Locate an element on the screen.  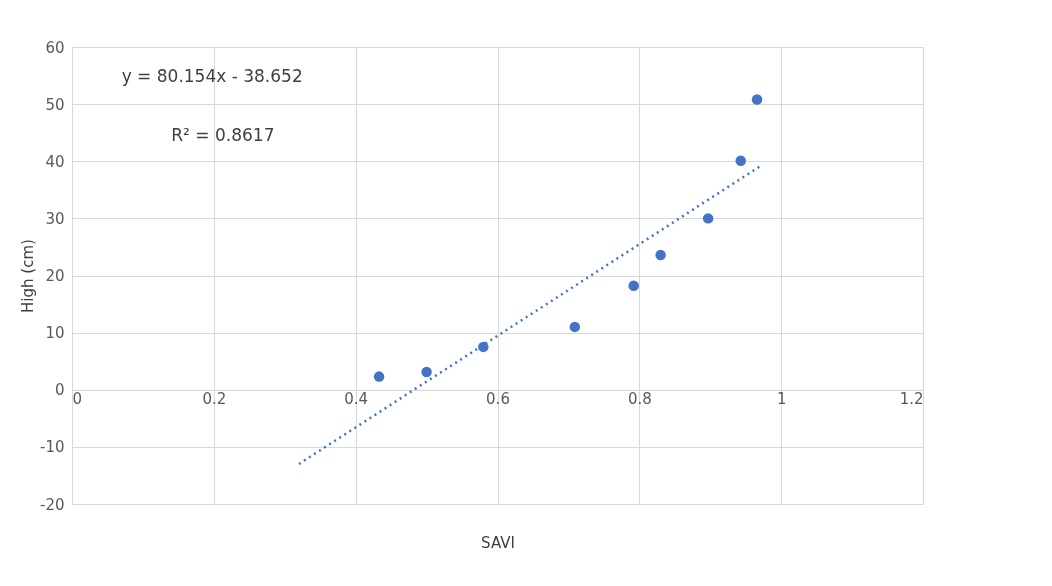
y-tick-label: 20 is located at coordinates (55, 276).